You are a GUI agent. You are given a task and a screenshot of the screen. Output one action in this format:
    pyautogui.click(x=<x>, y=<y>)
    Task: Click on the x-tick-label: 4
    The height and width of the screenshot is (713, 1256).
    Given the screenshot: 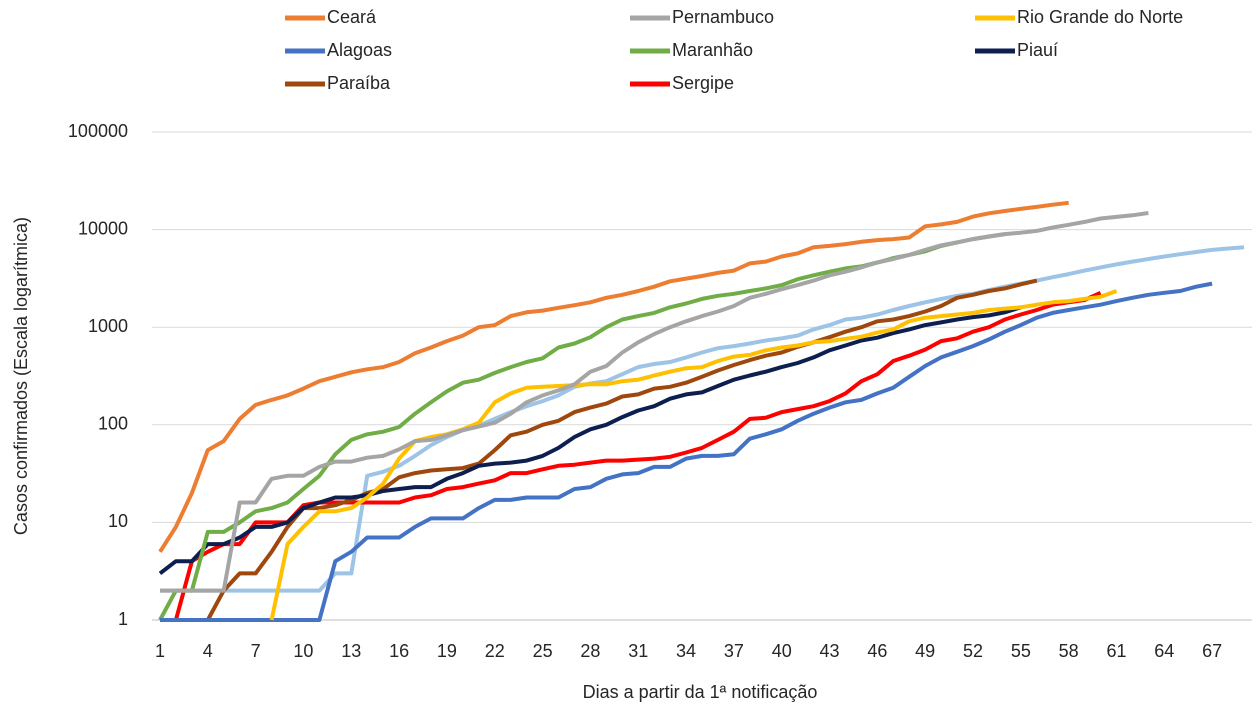 What is the action you would take?
    pyautogui.click(x=208, y=651)
    